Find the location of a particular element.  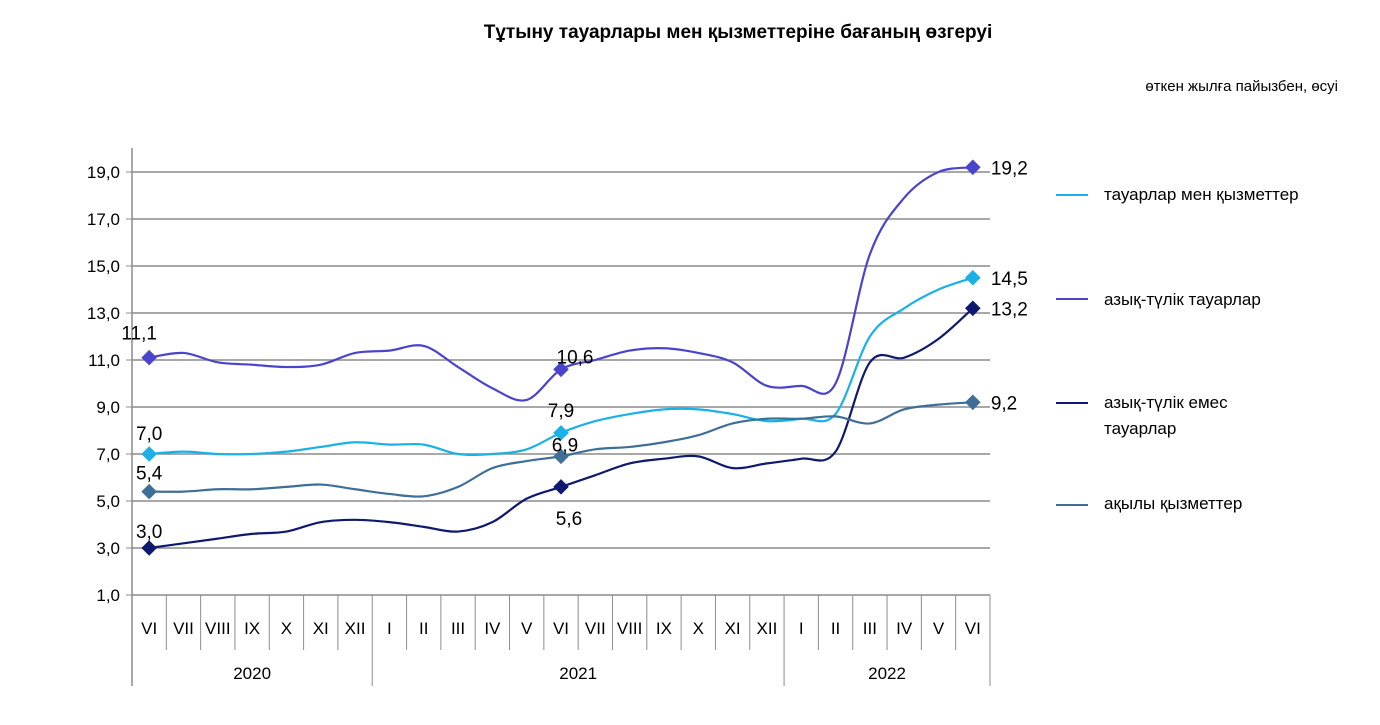

legend-item: ақылы қызметтер is located at coordinates (1173, 503).